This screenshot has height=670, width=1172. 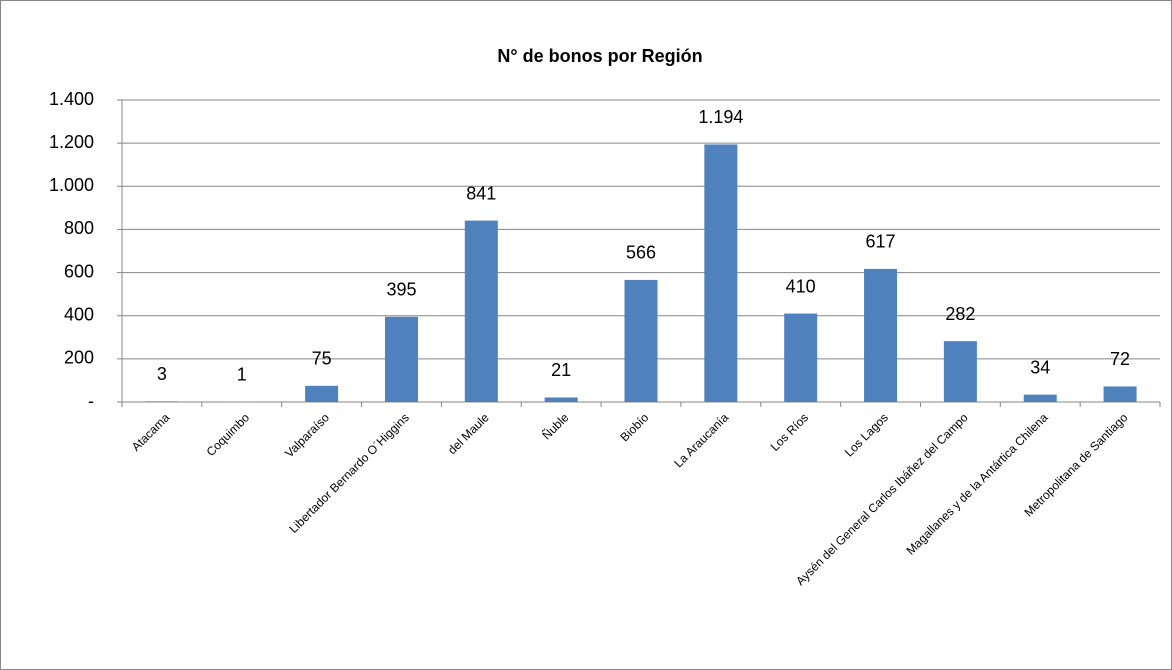 What do you see at coordinates (79, 228) in the screenshot?
I see `y-tick-label: 800` at bounding box center [79, 228].